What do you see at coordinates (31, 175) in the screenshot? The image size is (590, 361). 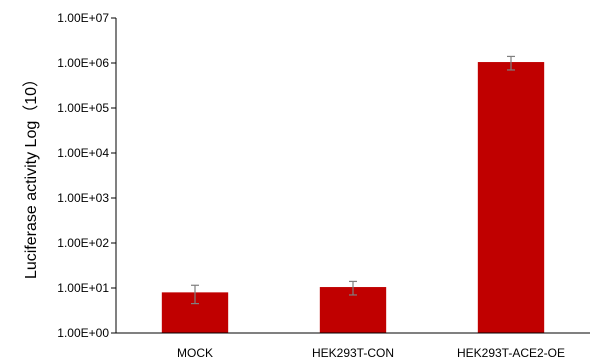 I see `y-axis-title: Luciferase activity Log（10）` at bounding box center [31, 175].